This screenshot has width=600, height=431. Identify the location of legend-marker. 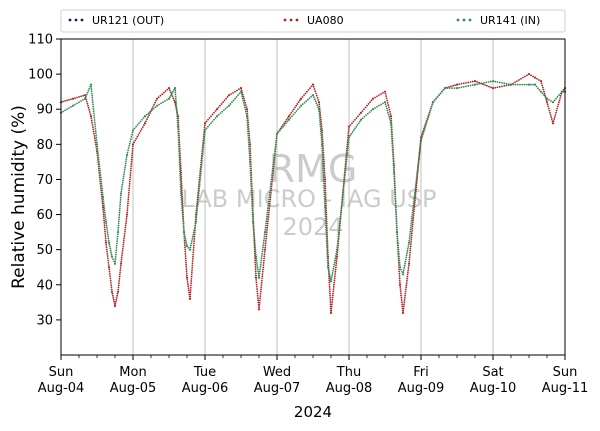
(70, 20).